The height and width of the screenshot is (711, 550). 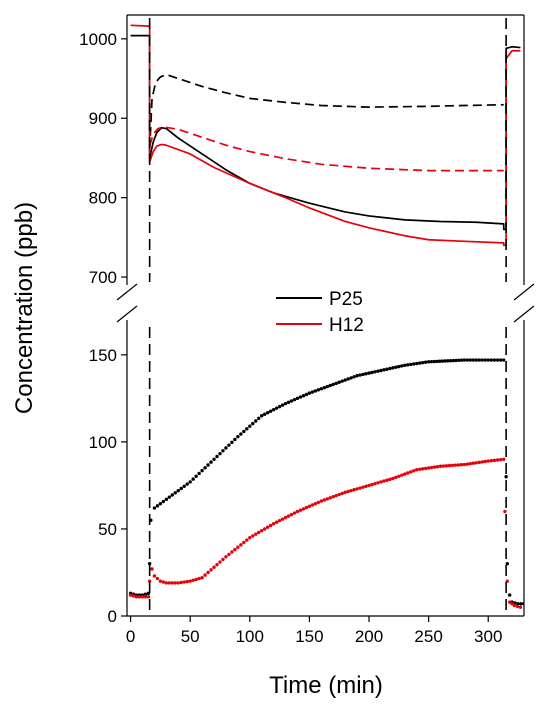 I want to click on lower-y-tick-label: 150, so click(x=103, y=355).